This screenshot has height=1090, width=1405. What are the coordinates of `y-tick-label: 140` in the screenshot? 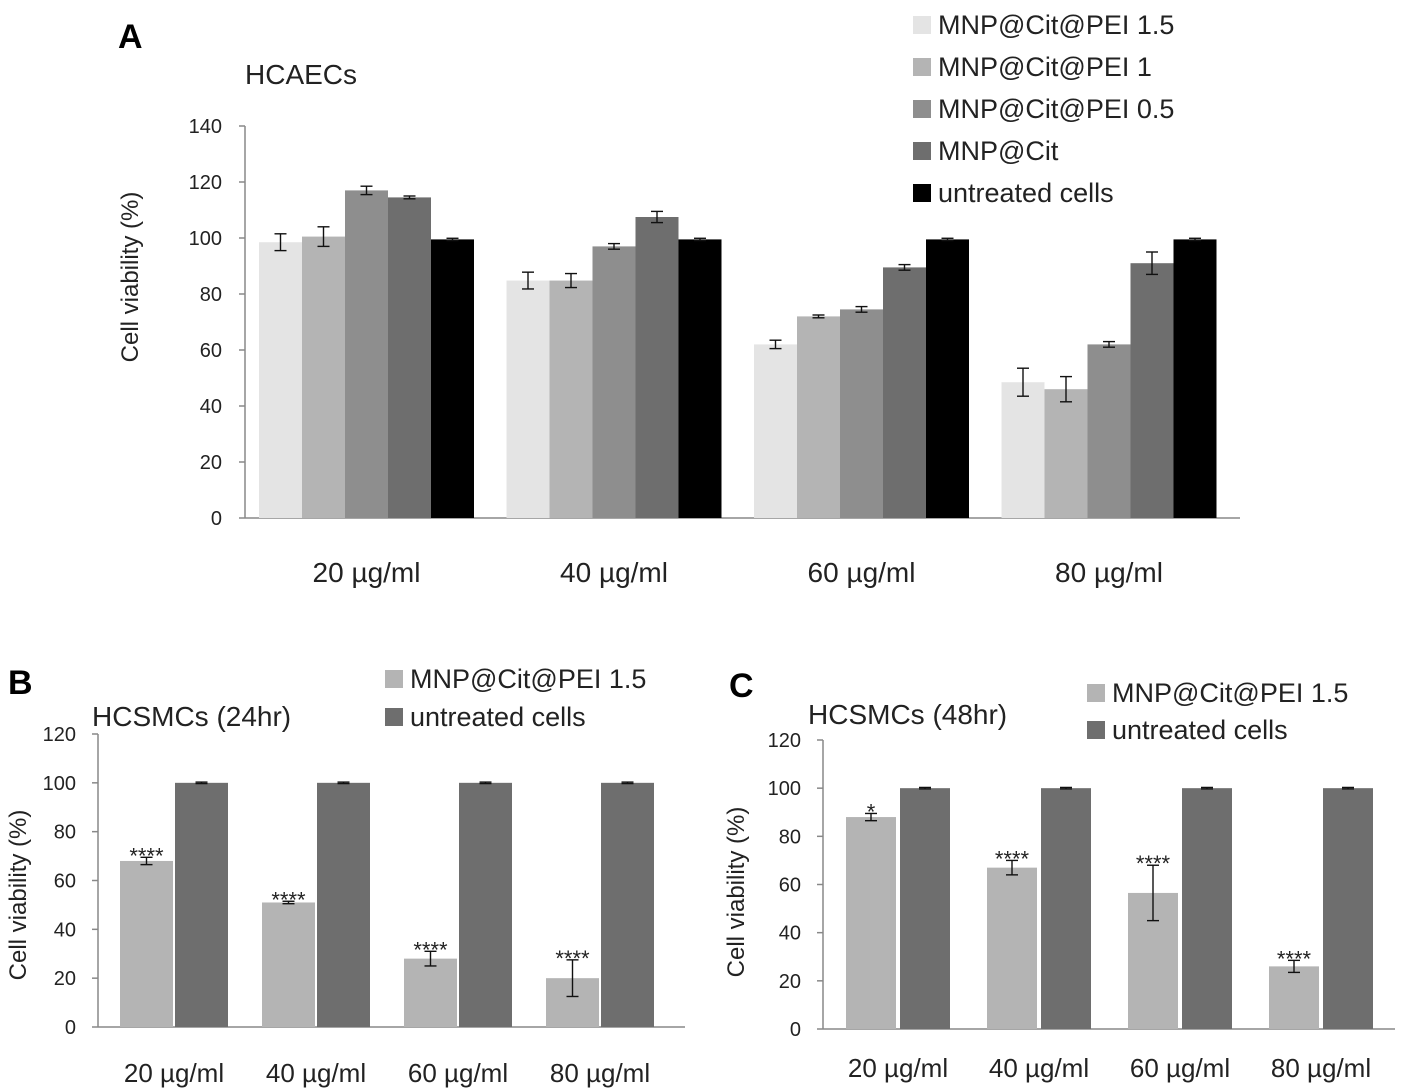 It's located at (205, 127).